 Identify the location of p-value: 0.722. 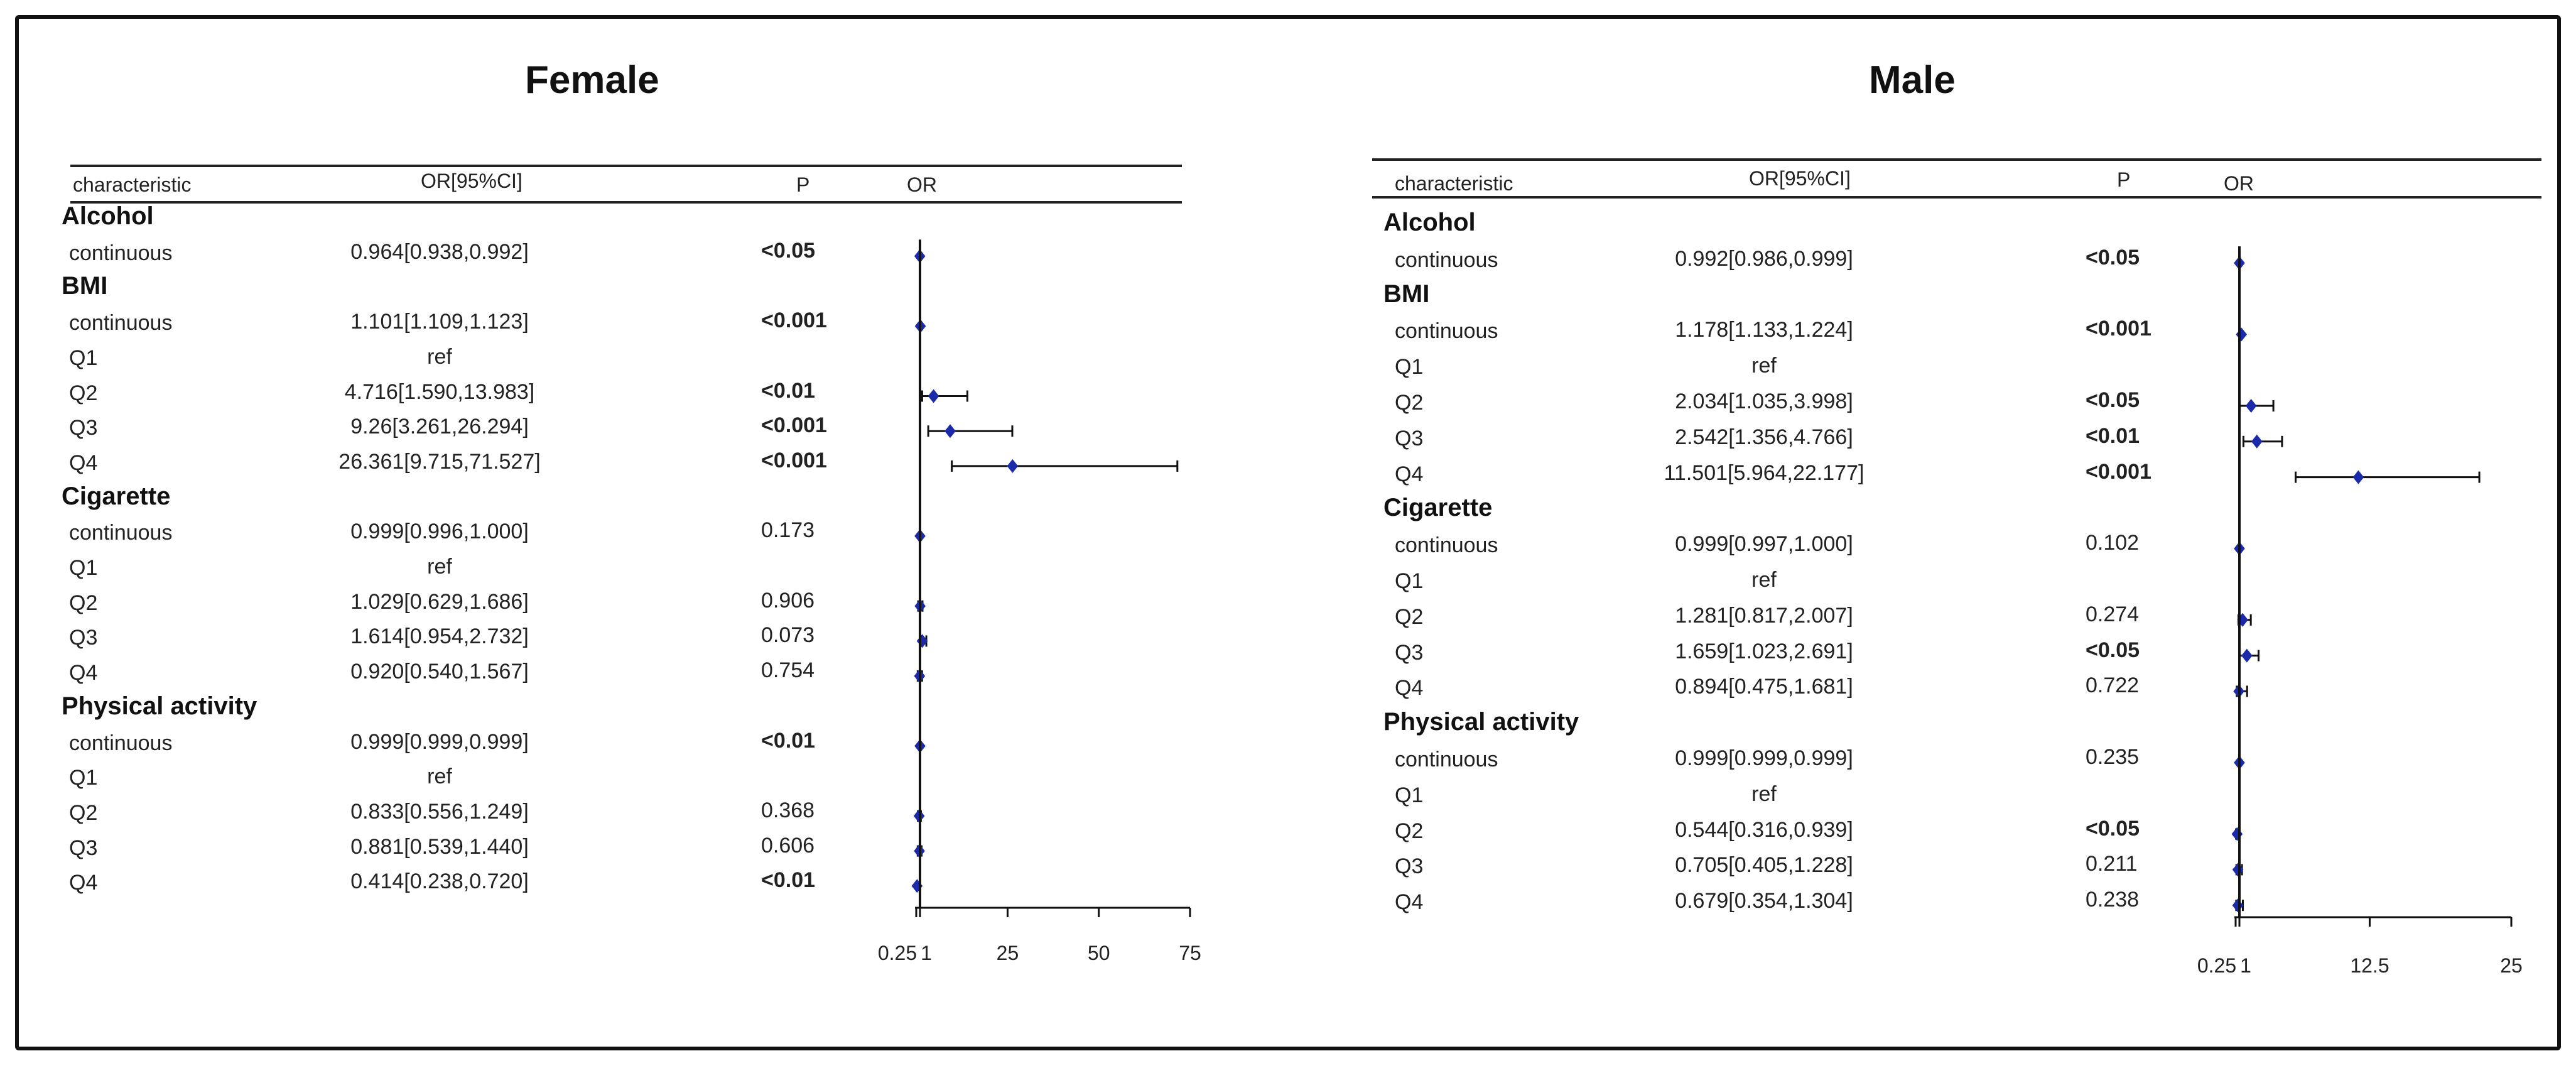
(2113, 685).